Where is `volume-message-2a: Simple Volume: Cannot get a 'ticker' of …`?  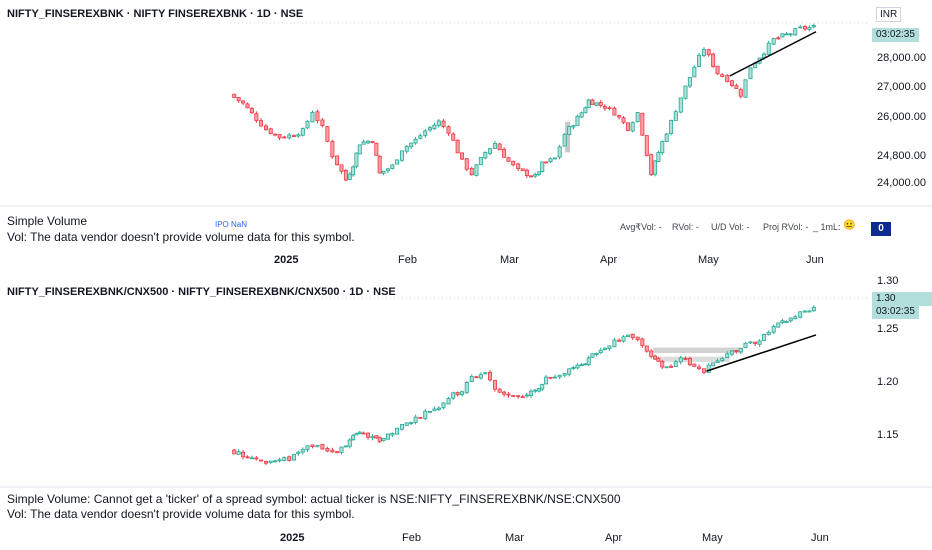
volume-message-2a: Simple Volume: Cannot get a 'ticker' of … is located at coordinates (314, 499).